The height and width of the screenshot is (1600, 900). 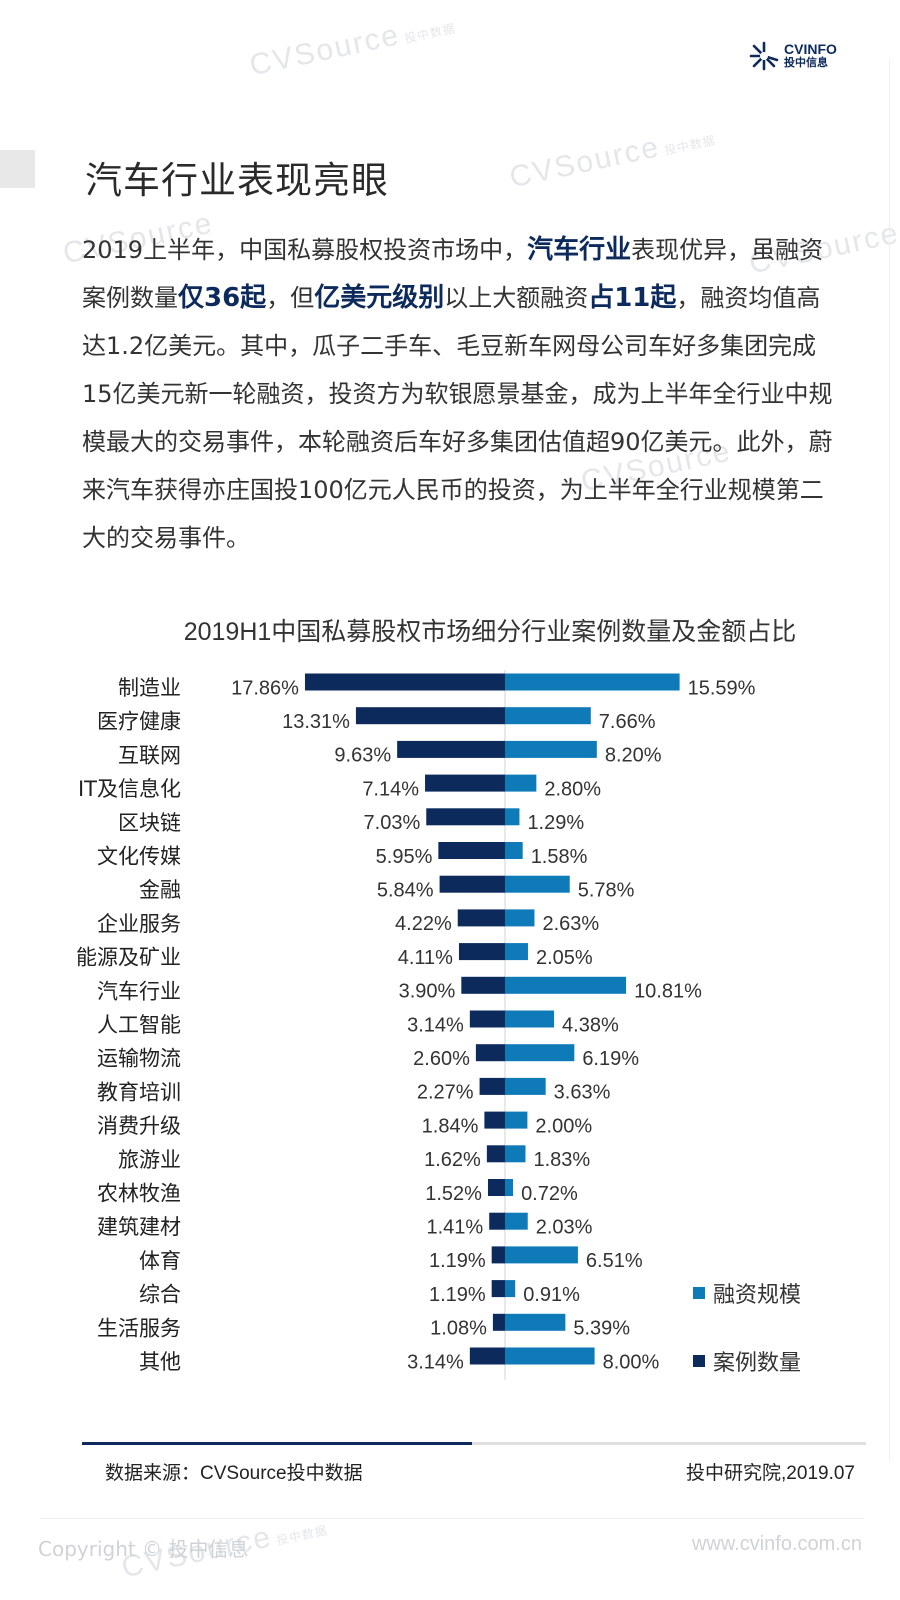 What do you see at coordinates (316, 722) in the screenshot?
I see `case-count-label: 13.31%` at bounding box center [316, 722].